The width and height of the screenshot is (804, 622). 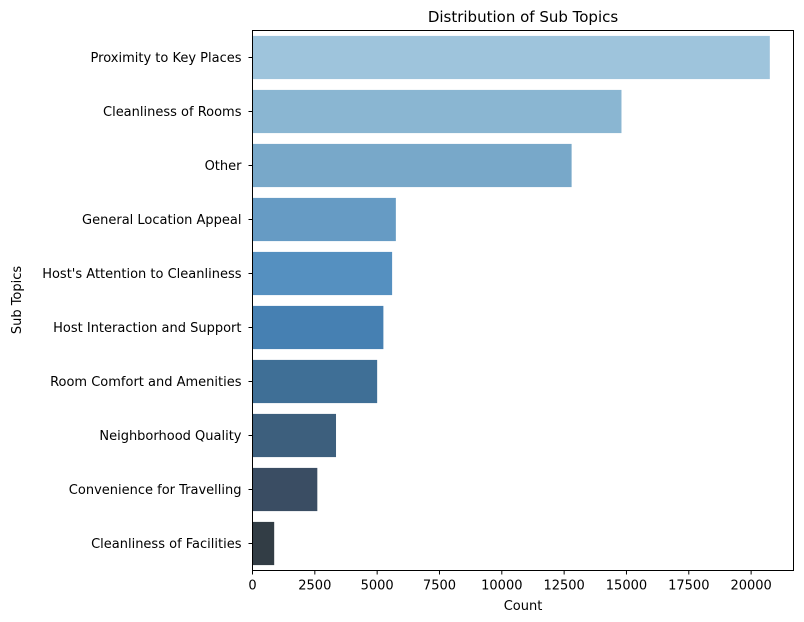 What do you see at coordinates (688, 586) in the screenshot?
I see `x-tick-label: 17500` at bounding box center [688, 586].